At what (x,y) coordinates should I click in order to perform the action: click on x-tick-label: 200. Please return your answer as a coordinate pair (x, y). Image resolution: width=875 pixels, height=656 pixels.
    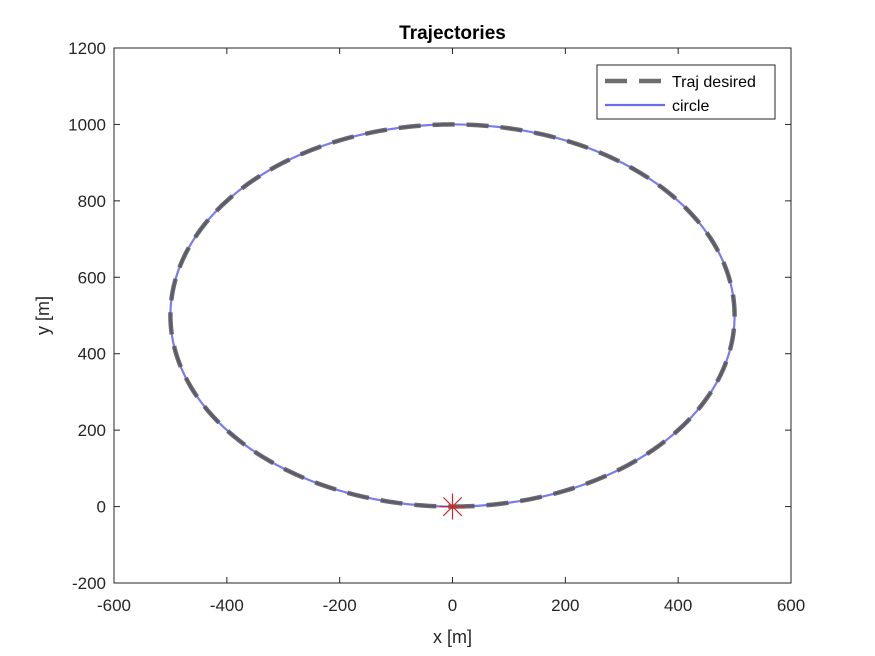
    Looking at the image, I should click on (565, 605).